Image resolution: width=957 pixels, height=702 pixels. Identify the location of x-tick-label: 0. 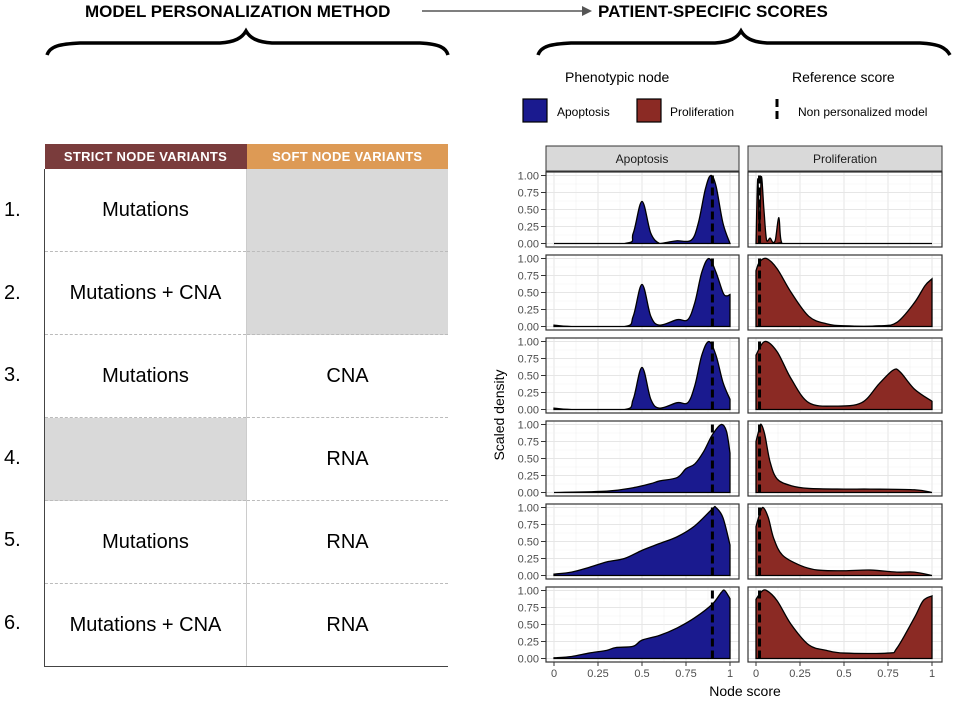
(756, 674).